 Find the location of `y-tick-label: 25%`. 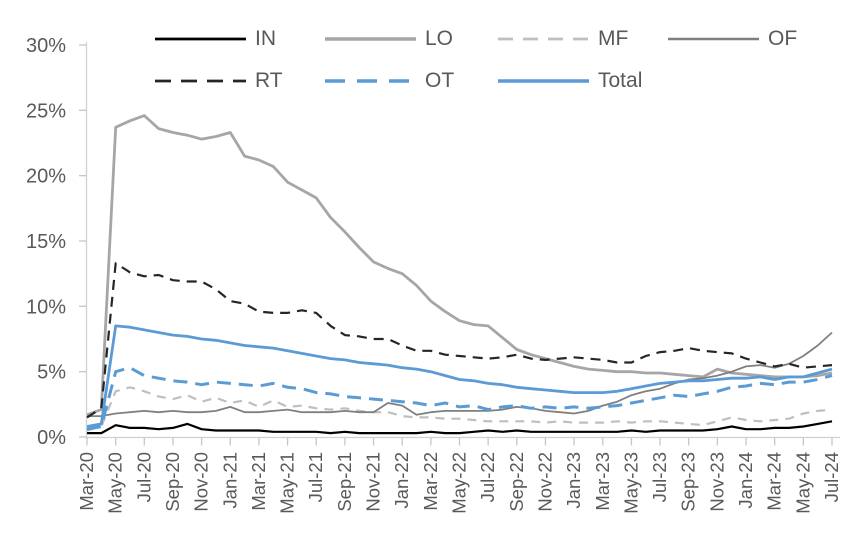

y-tick-label: 25% is located at coordinates (46, 111).